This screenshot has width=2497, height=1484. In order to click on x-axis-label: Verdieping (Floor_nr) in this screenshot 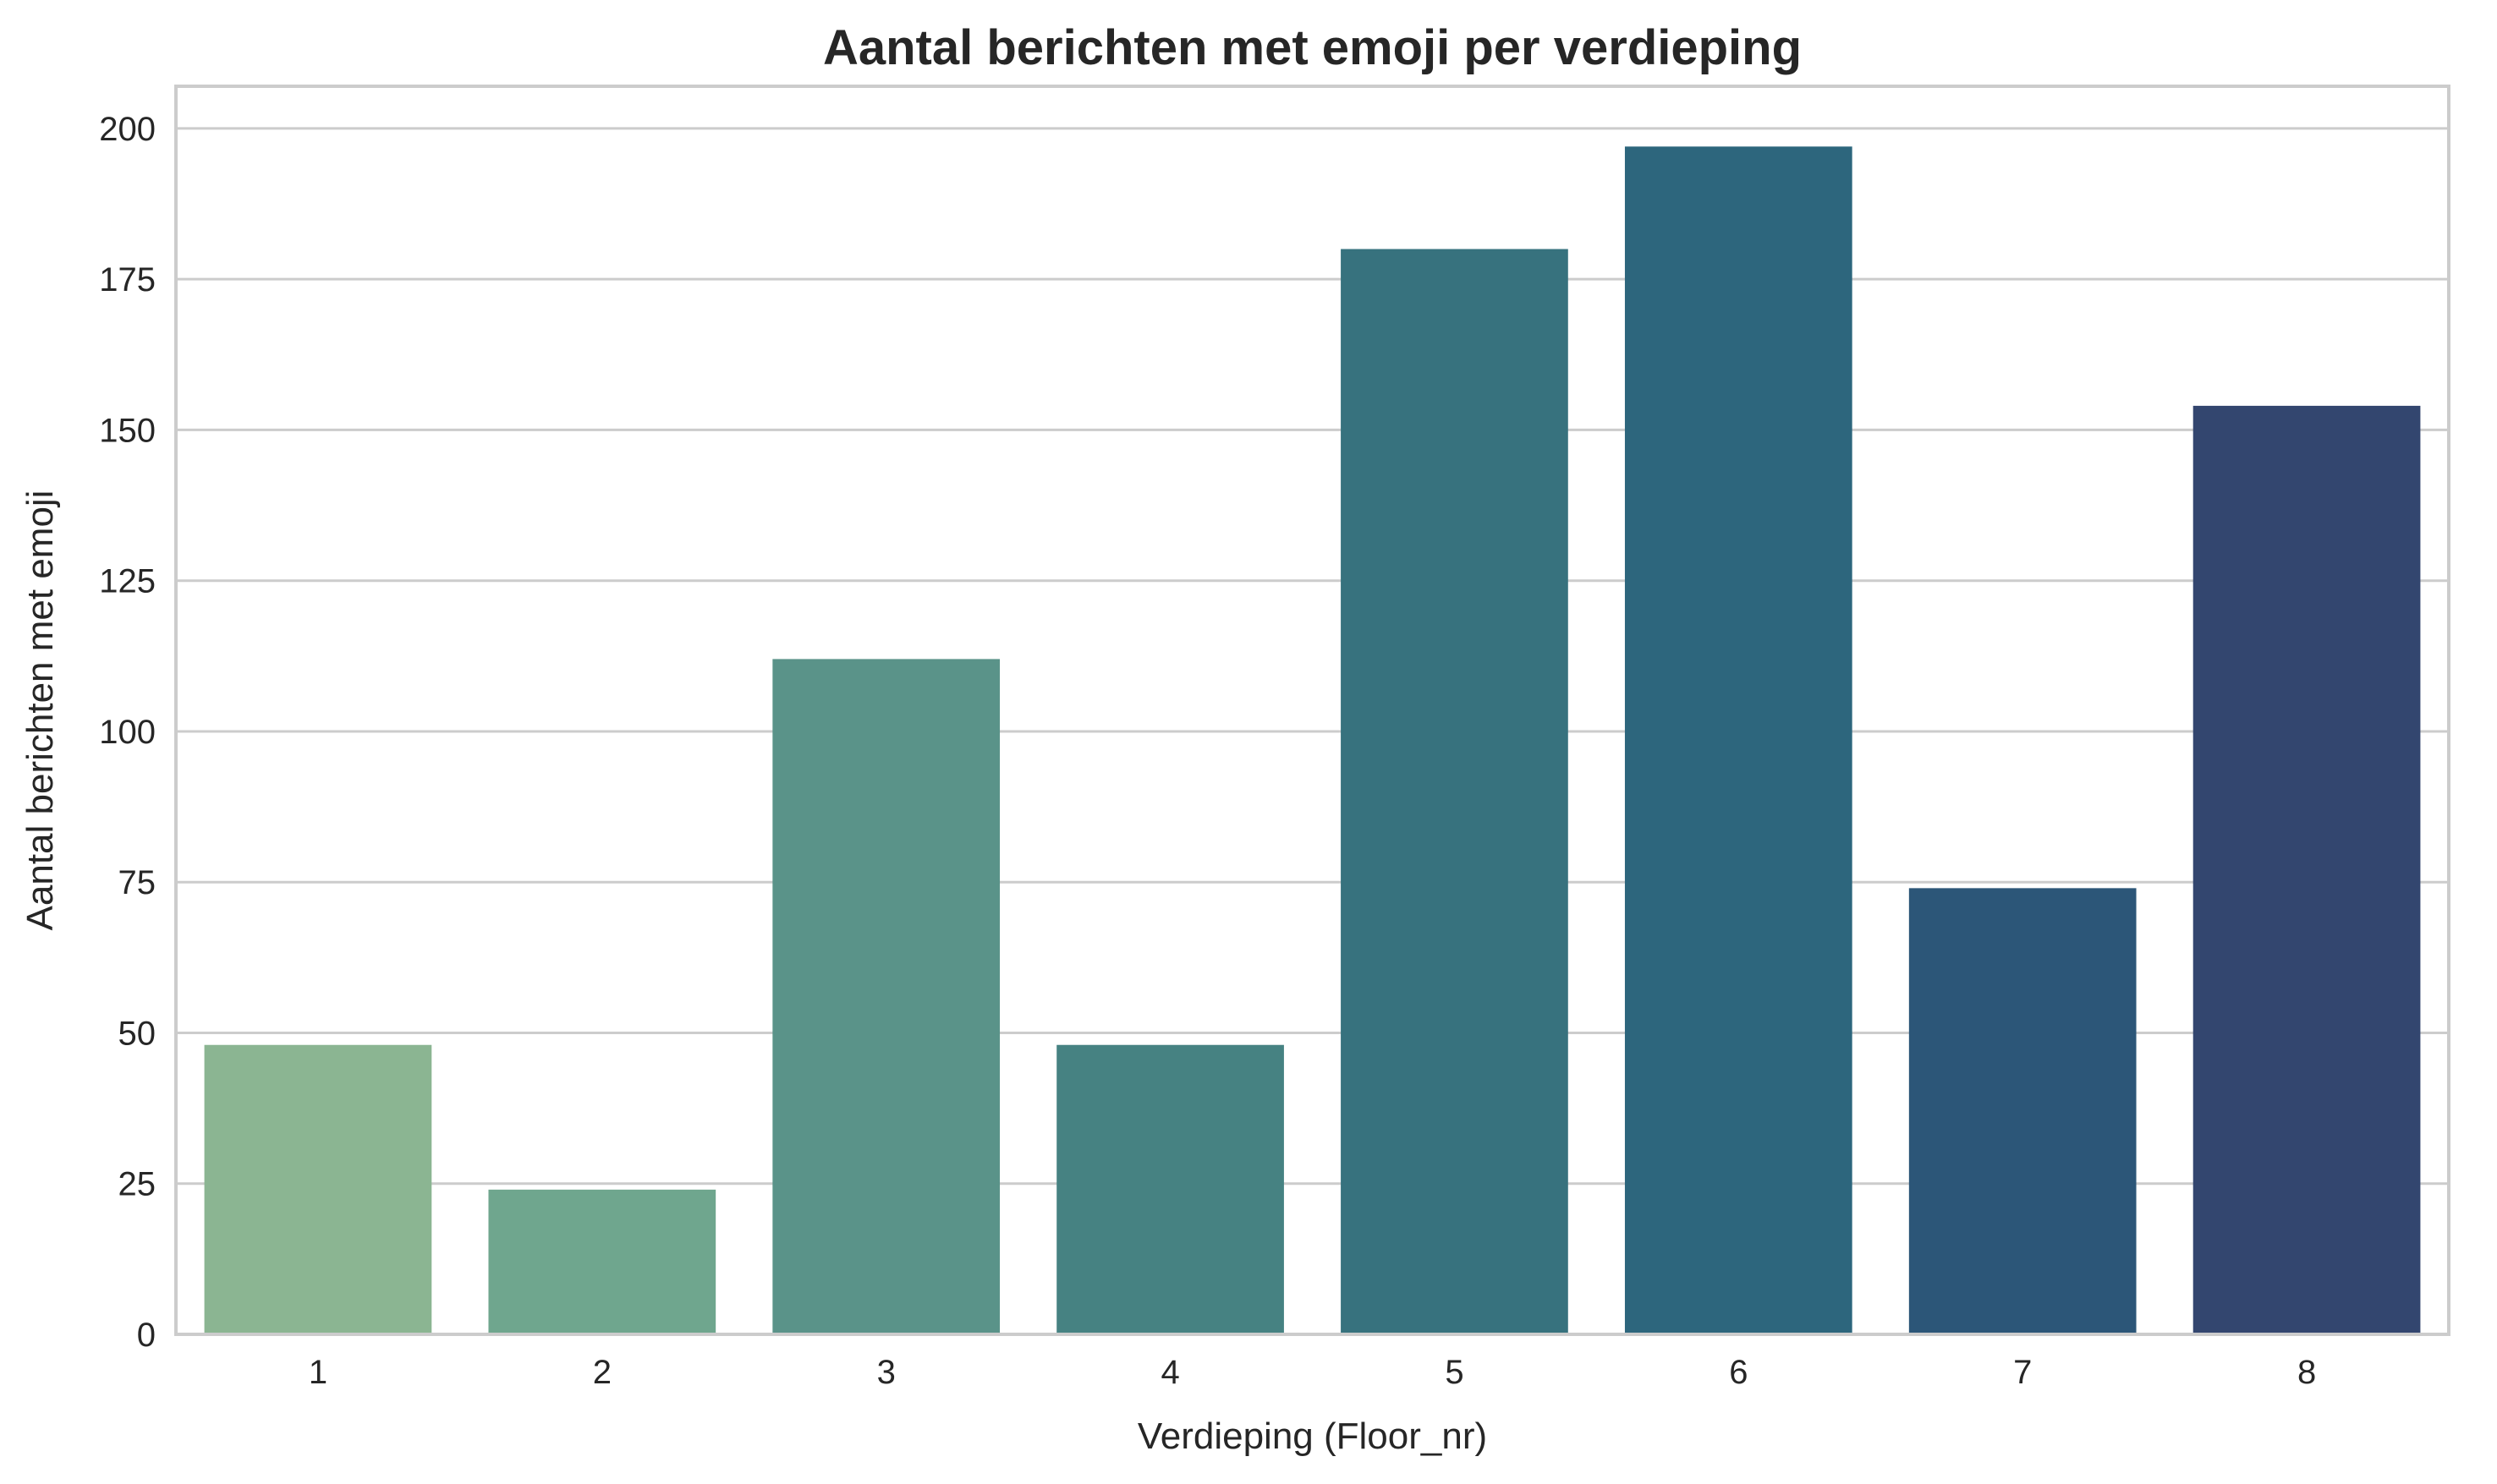, I will do `click(1312, 1436)`.